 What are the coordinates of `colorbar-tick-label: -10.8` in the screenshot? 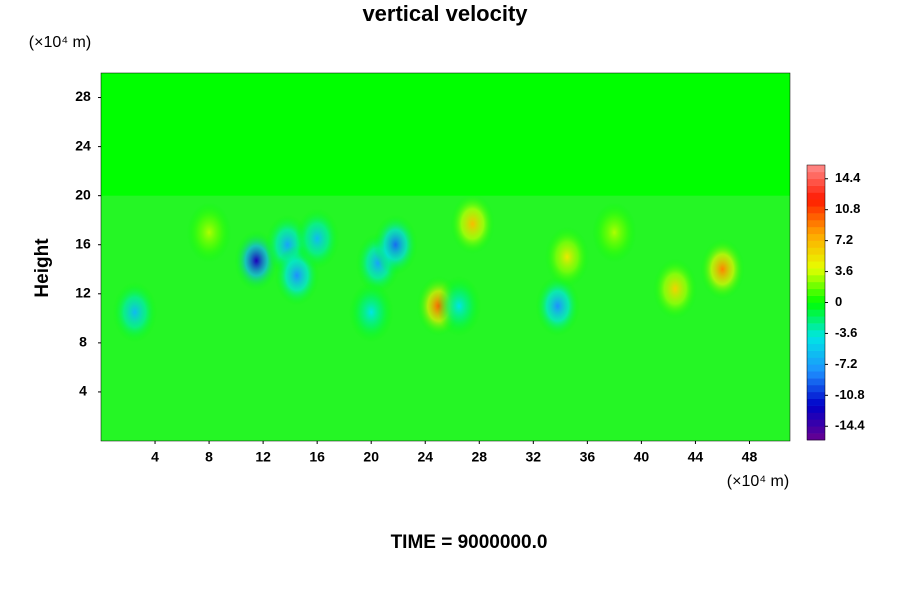 It's located at (850, 394).